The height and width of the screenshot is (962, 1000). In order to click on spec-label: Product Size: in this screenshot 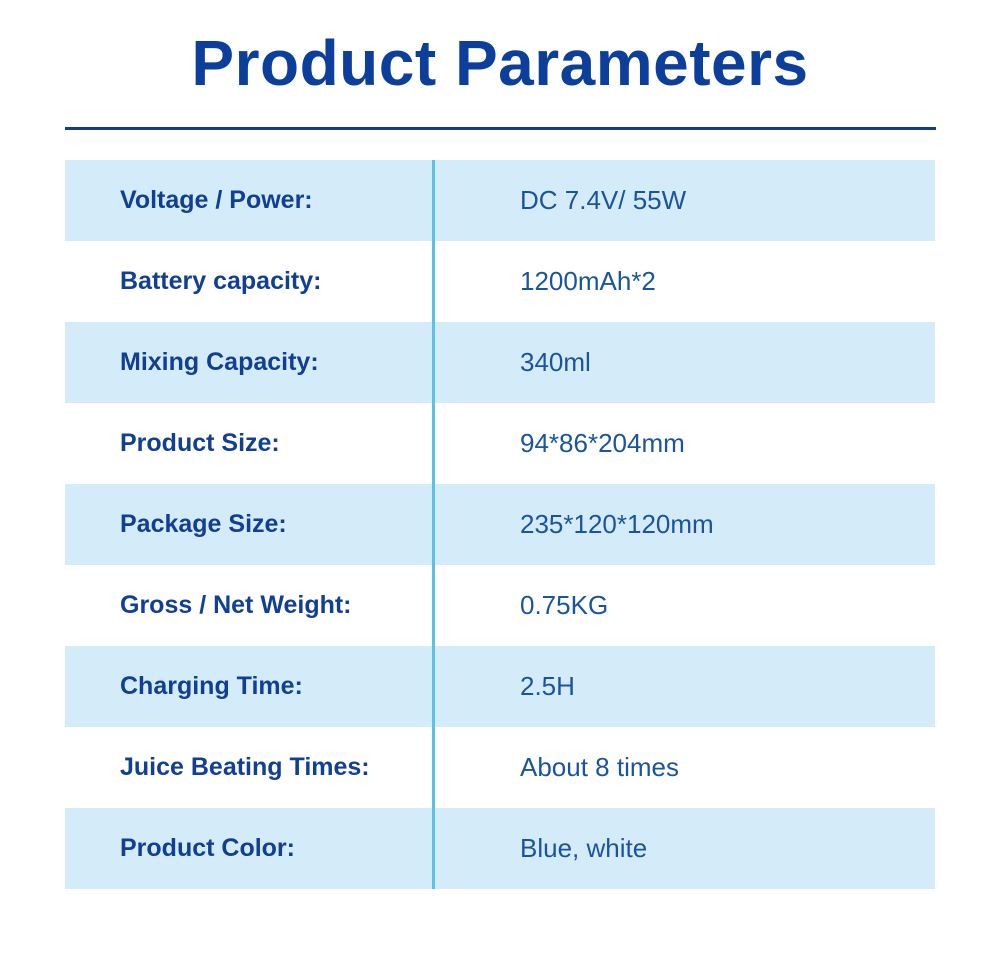, I will do `click(200, 443)`.